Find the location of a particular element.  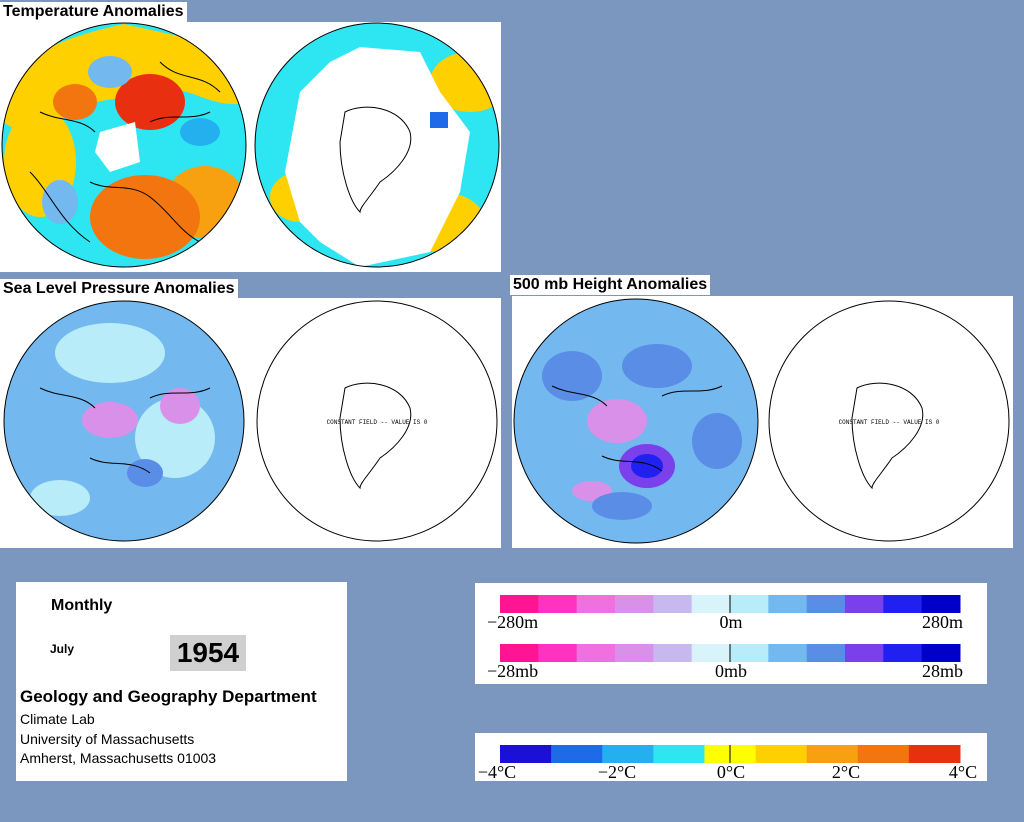

department-label: Geology and Geography Department is located at coordinates (168, 696).